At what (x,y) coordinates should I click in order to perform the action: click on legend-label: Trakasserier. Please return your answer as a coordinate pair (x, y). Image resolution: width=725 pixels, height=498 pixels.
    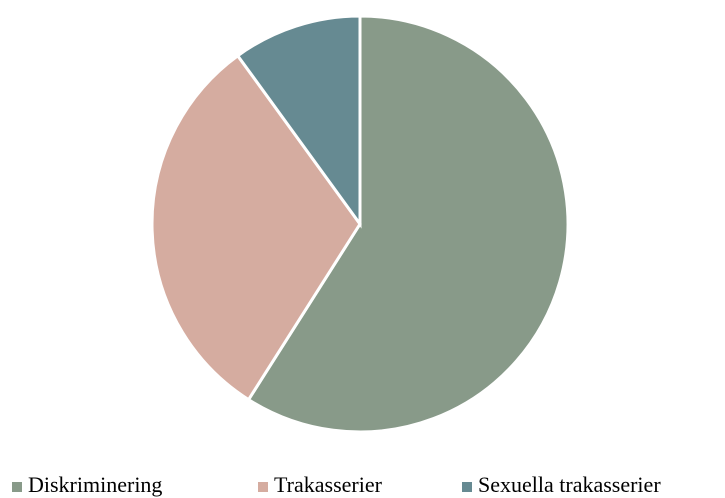
    Looking at the image, I should click on (328, 484).